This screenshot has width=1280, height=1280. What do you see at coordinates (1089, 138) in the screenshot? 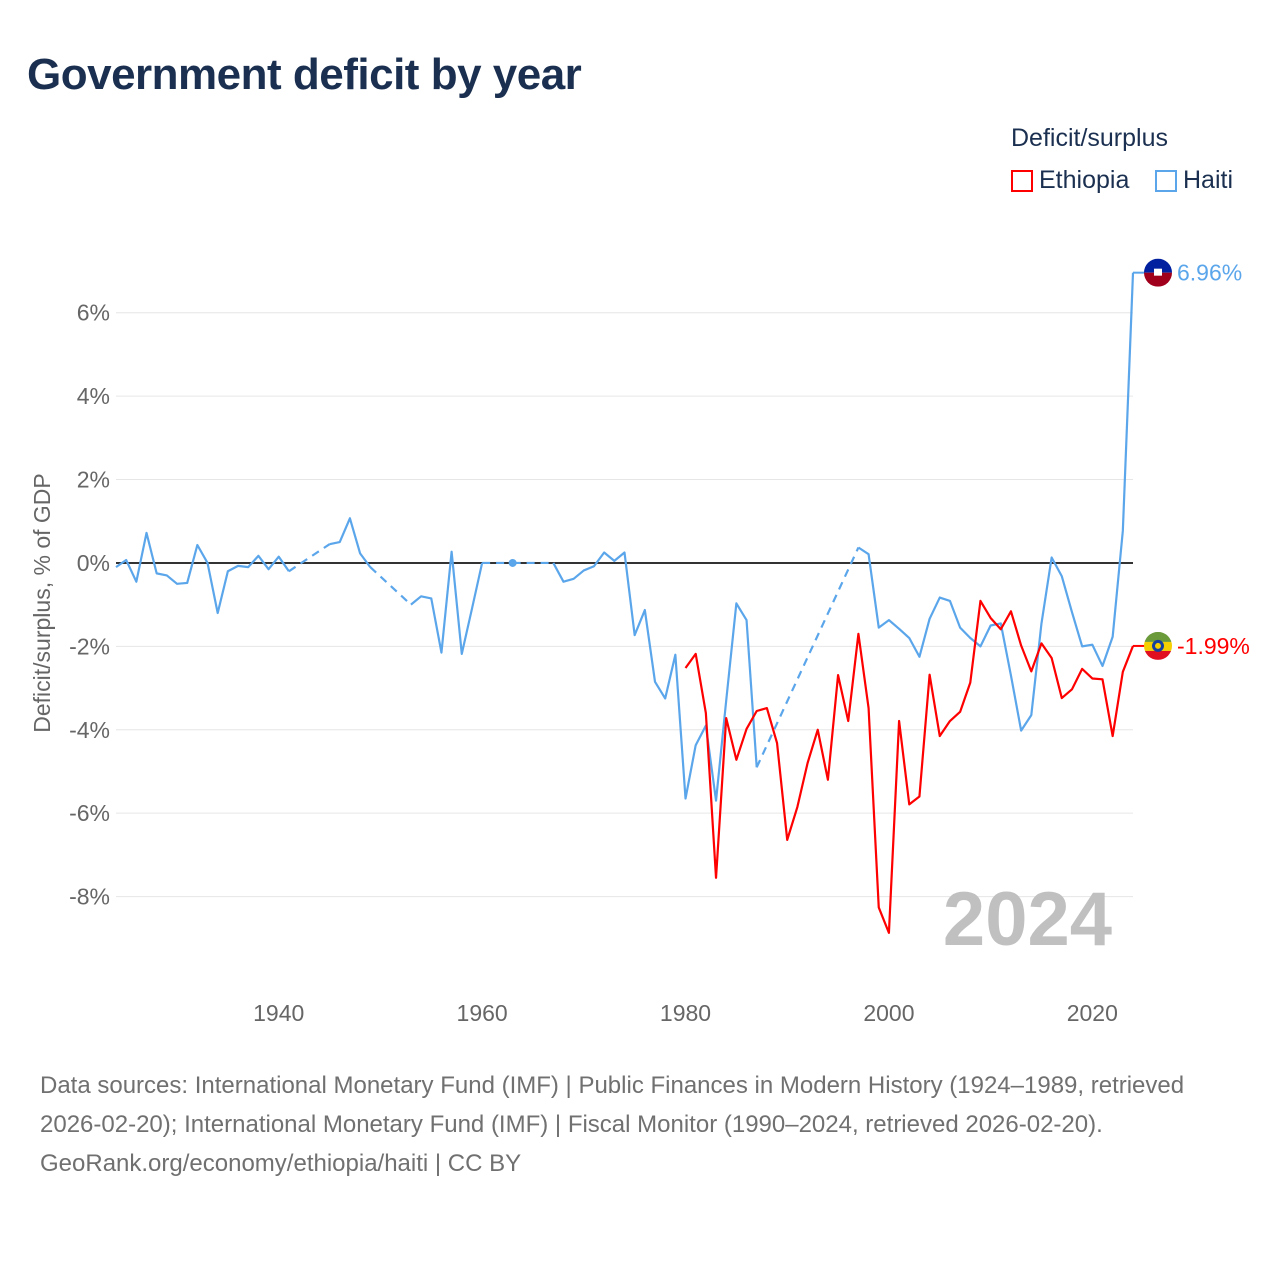
I see `legend-title: Deficit/surplus` at bounding box center [1089, 138].